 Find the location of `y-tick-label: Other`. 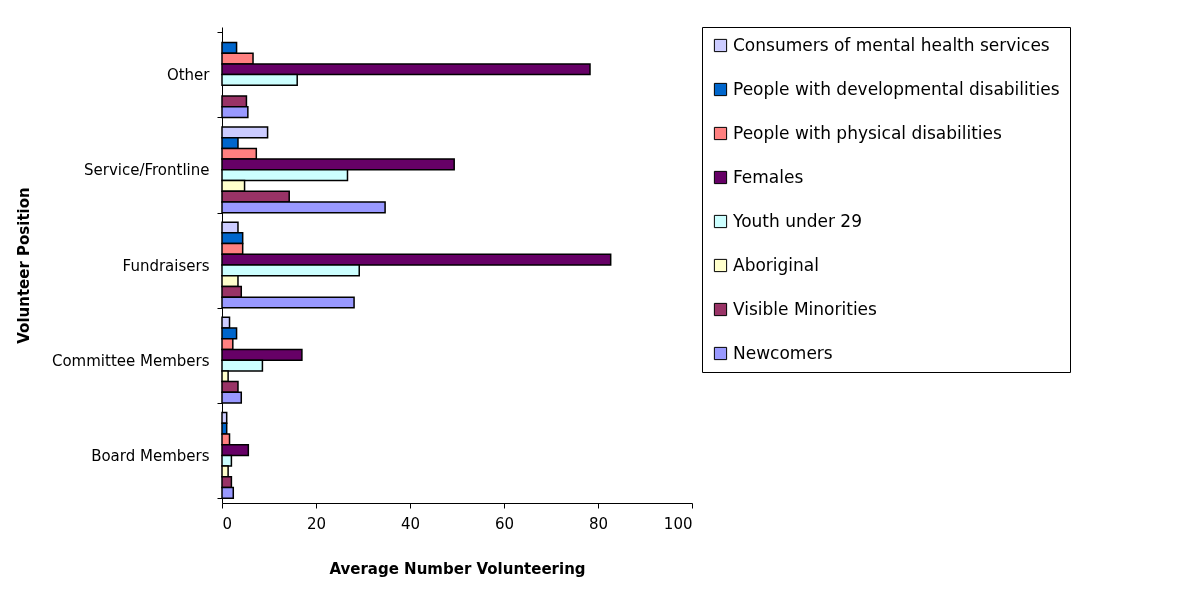

y-tick-label: Other is located at coordinates (188, 75).